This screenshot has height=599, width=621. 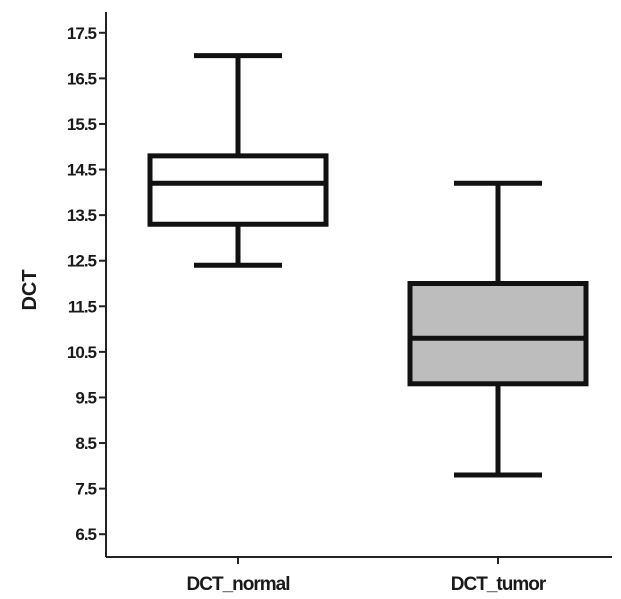 I want to click on y-tick-label: 15.5, so click(x=82, y=124).